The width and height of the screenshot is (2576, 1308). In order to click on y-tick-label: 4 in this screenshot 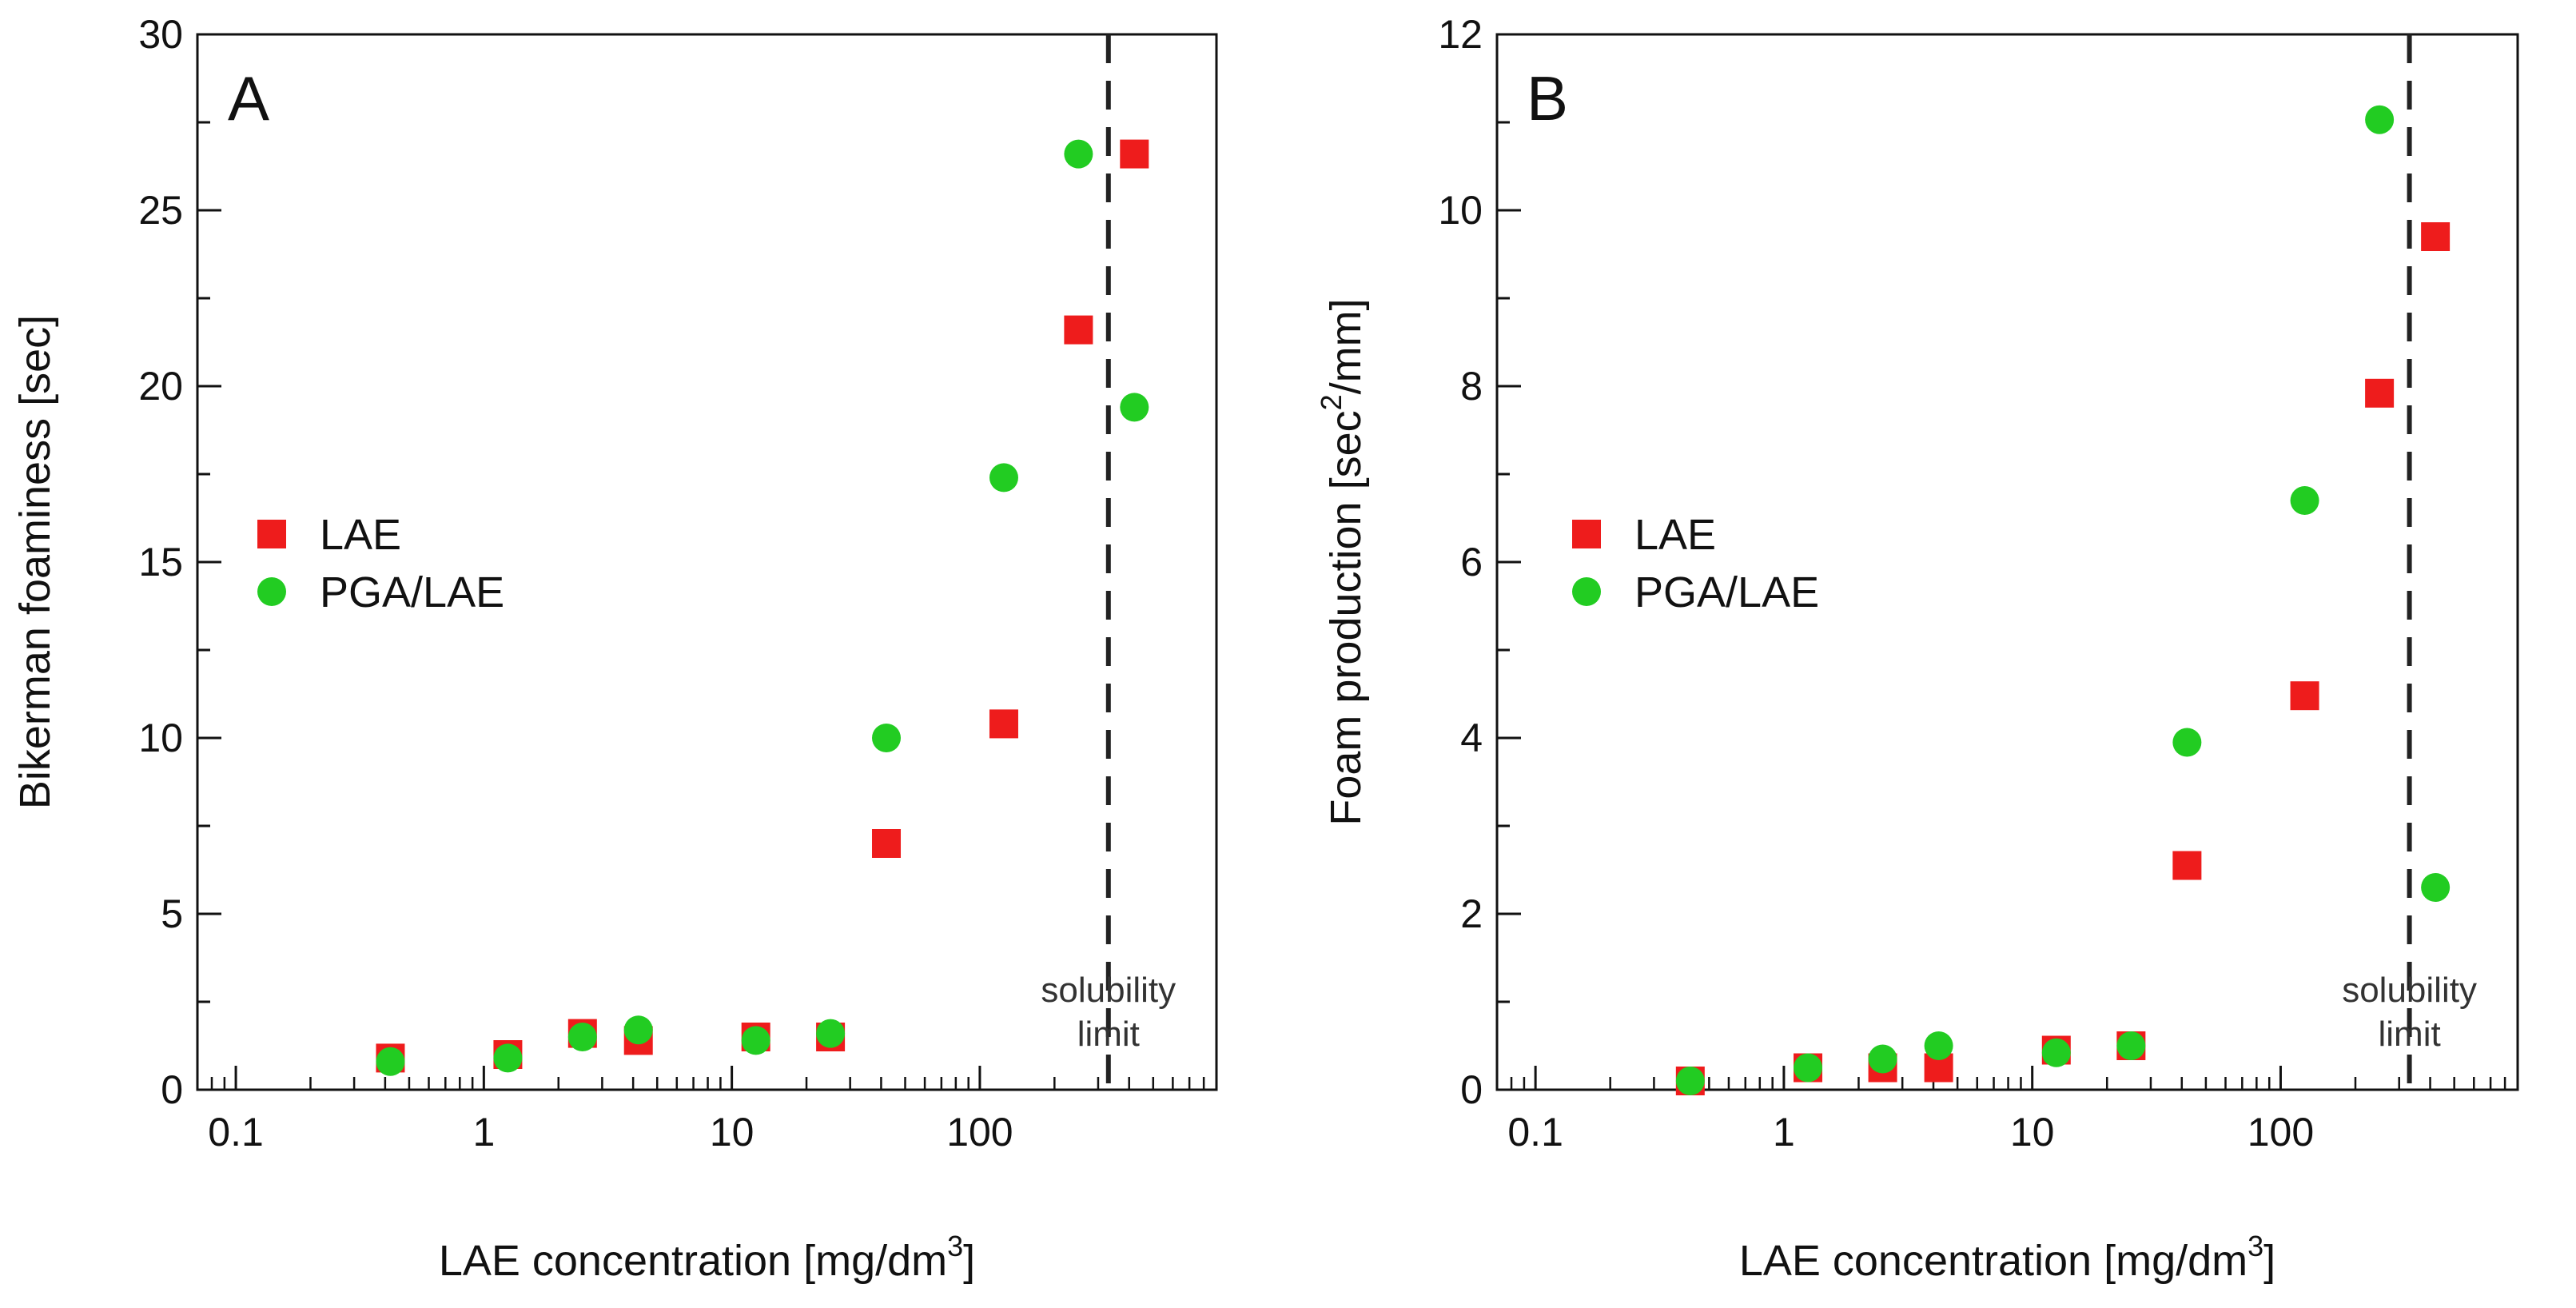, I will do `click(1471, 738)`.